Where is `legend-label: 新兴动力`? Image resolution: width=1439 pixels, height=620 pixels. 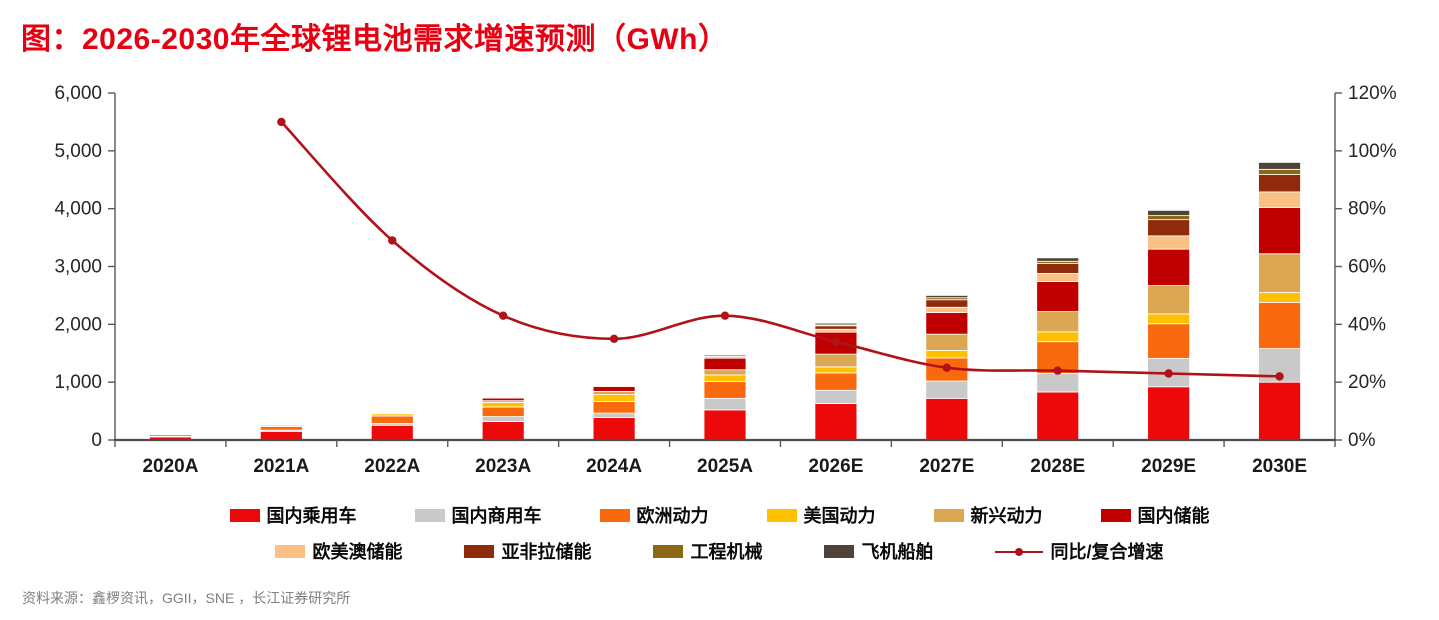
legend-label: 新兴动力 is located at coordinates (1006, 516).